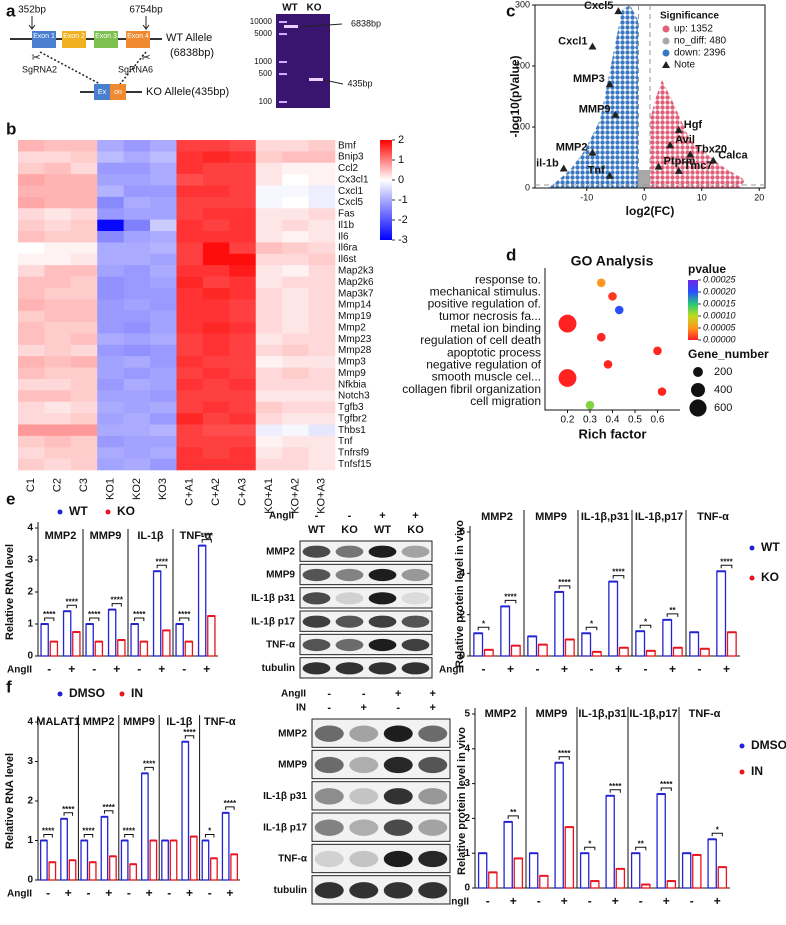  I want to click on blot-frame, so click(366, 644).